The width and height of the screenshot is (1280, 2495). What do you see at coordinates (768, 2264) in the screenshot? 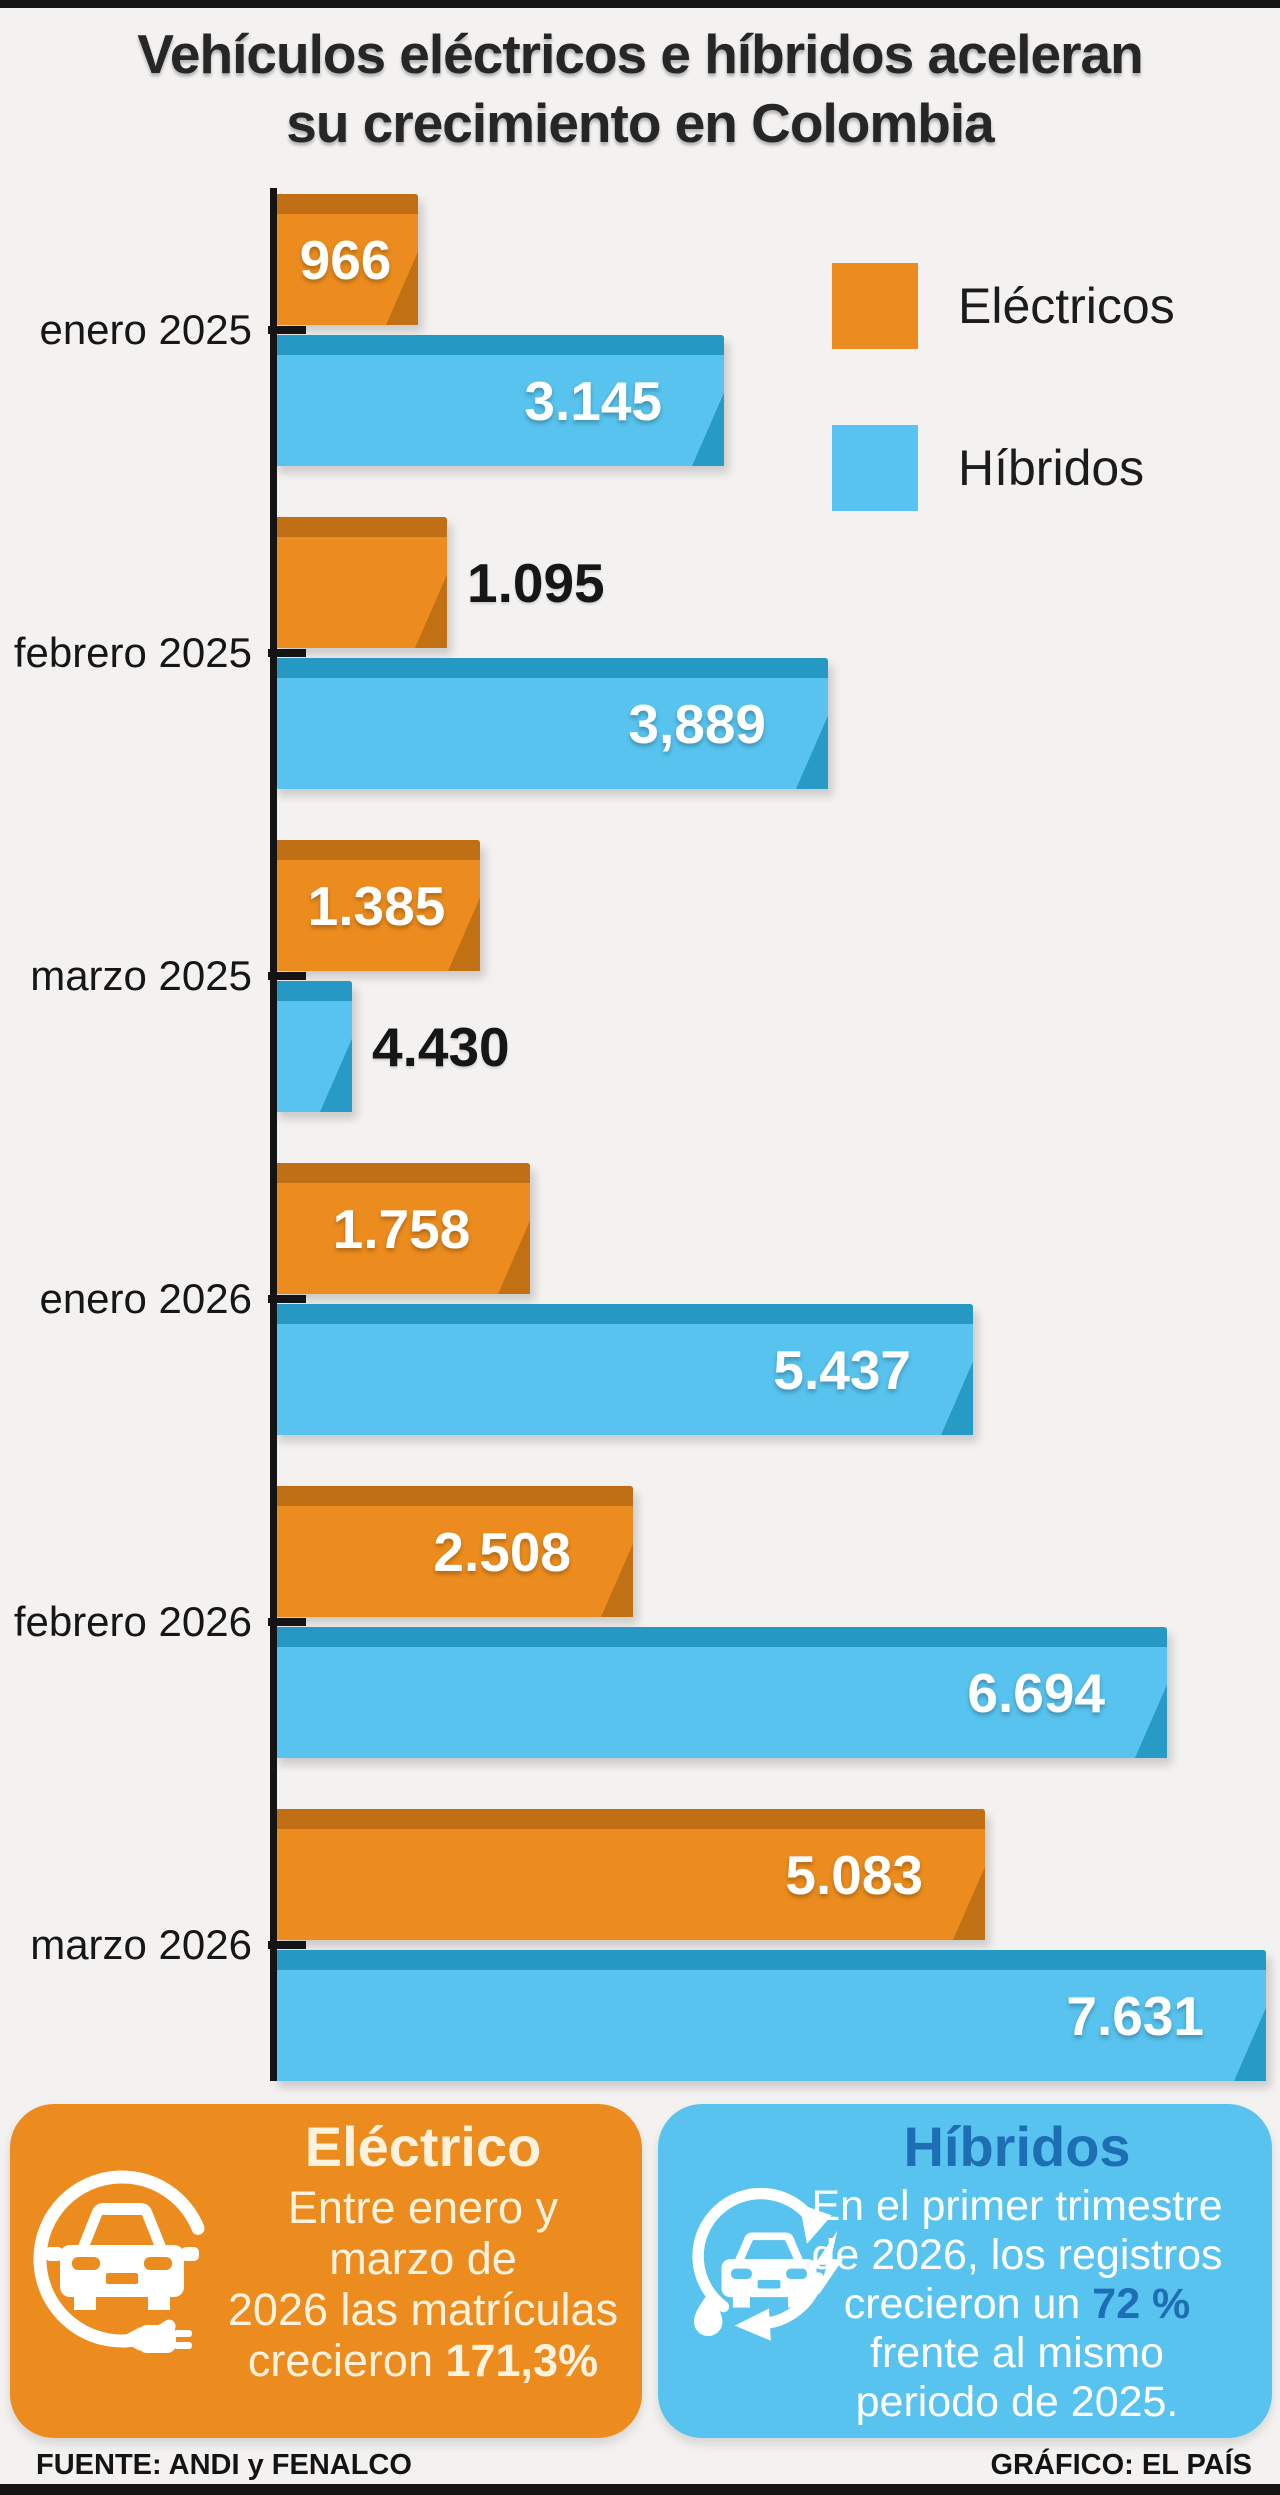
I see `hybrid-cycle-car-icon` at bounding box center [768, 2264].